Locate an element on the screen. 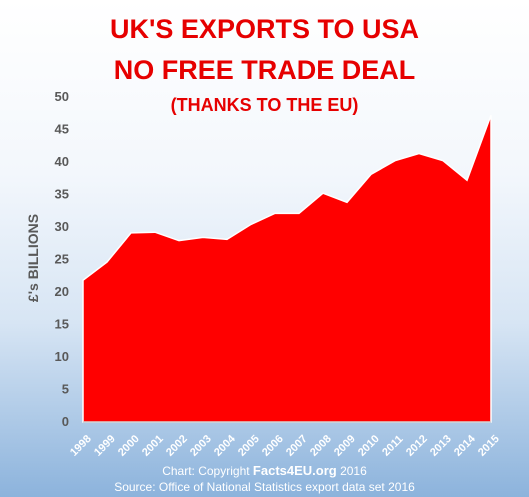 The image size is (529, 497). x-tick-label: 2010 is located at coordinates (369, 446).